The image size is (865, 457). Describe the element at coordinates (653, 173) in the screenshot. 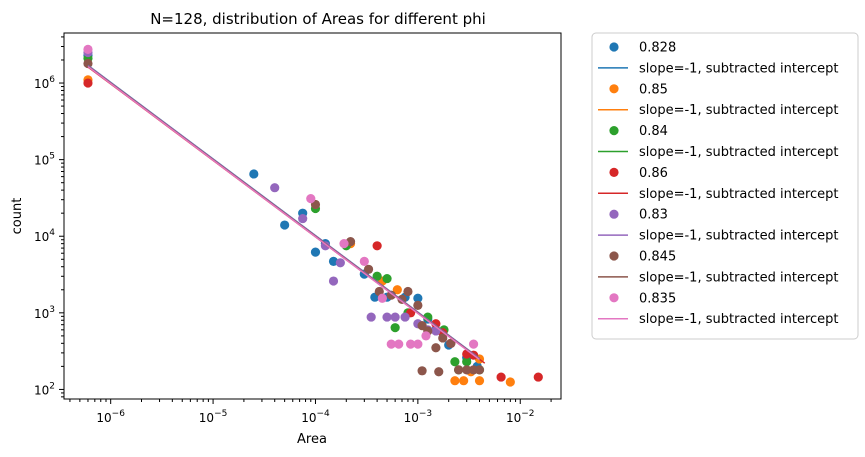

I see `legend-label: 0.86` at that location.